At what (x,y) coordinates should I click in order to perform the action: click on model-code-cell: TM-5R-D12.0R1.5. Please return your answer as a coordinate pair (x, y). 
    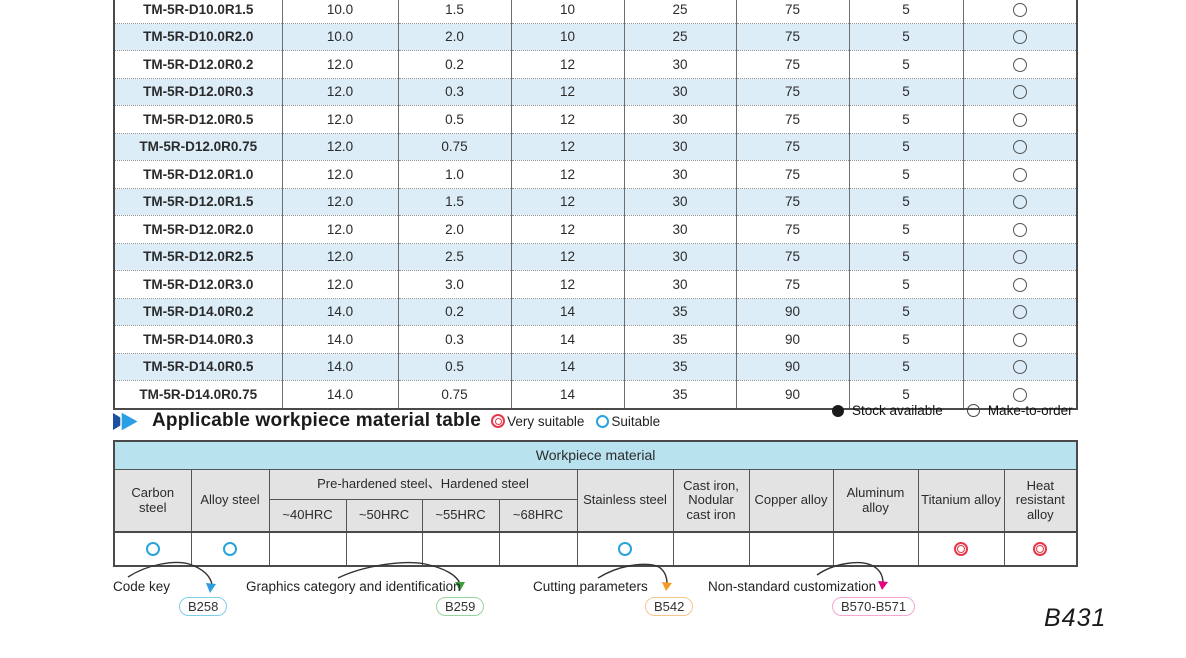
    Looking at the image, I should click on (198, 201).